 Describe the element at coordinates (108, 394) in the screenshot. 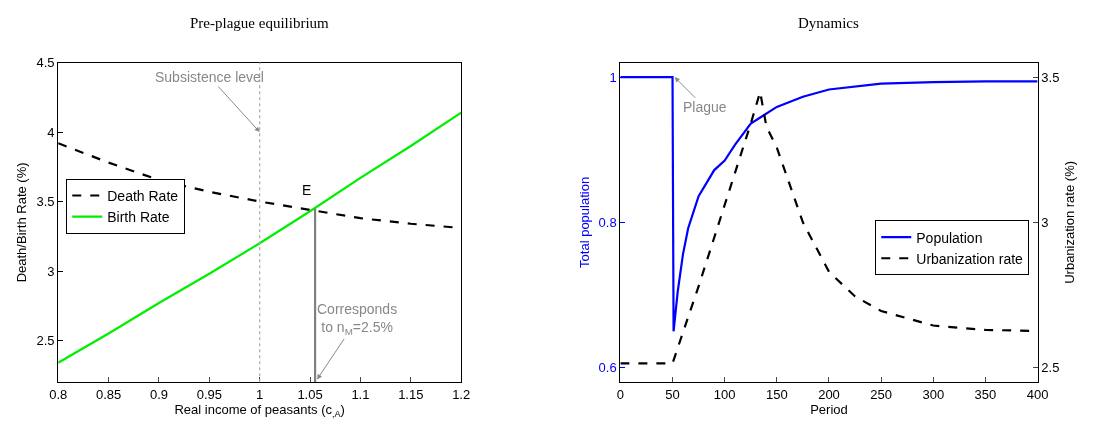

I see `x-tick-label: 0.85` at that location.